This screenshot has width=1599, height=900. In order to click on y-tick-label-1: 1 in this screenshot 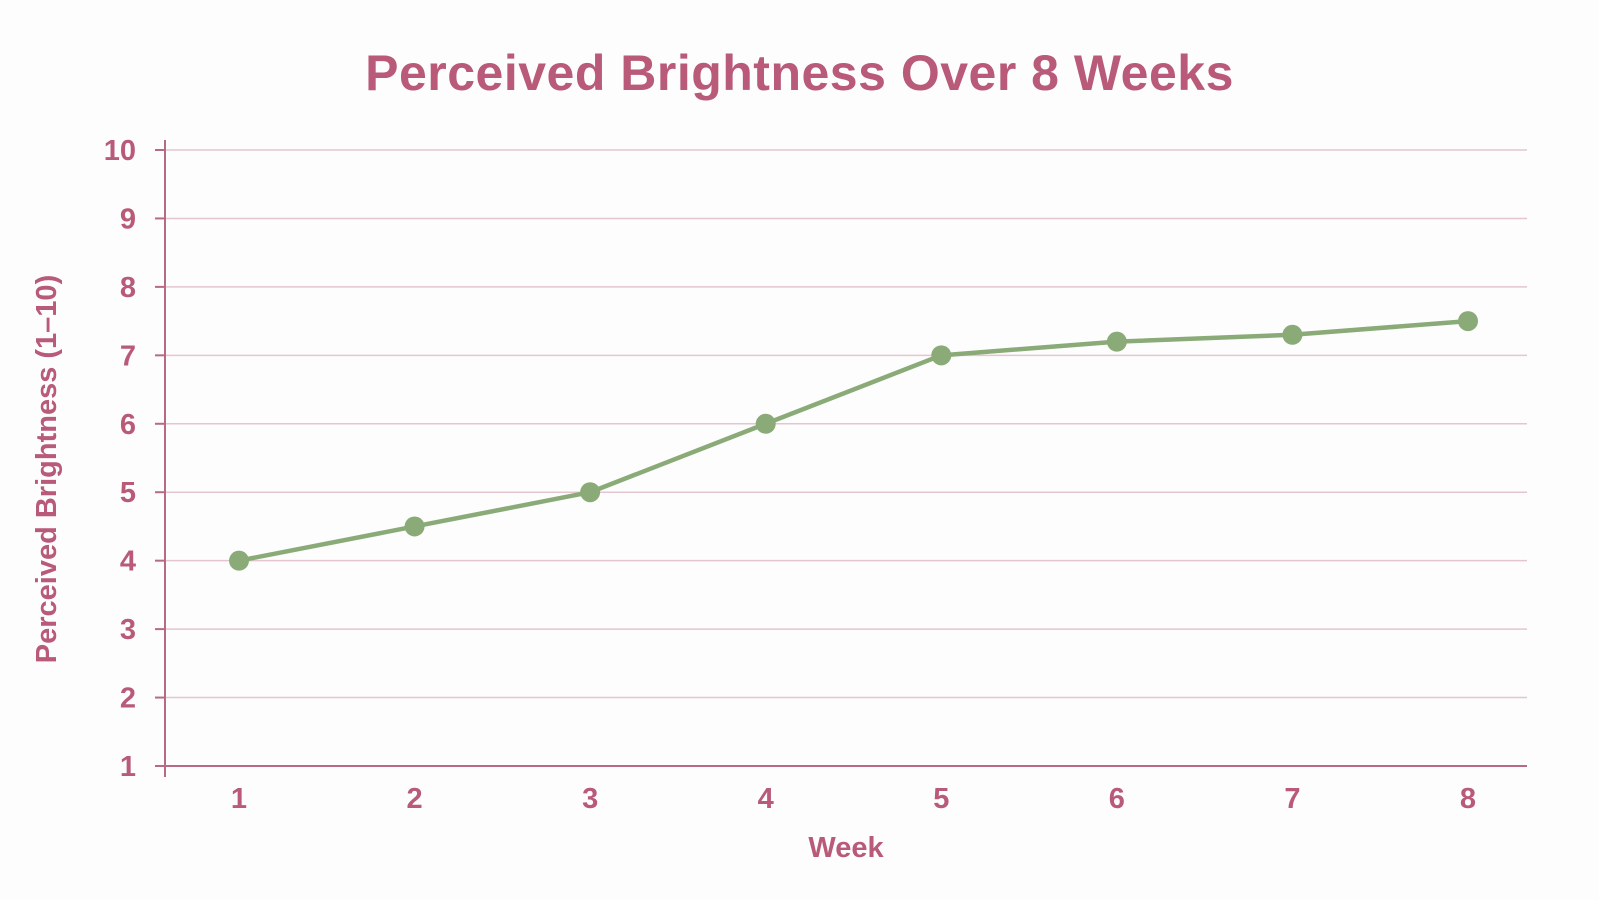, I will do `click(128, 767)`.